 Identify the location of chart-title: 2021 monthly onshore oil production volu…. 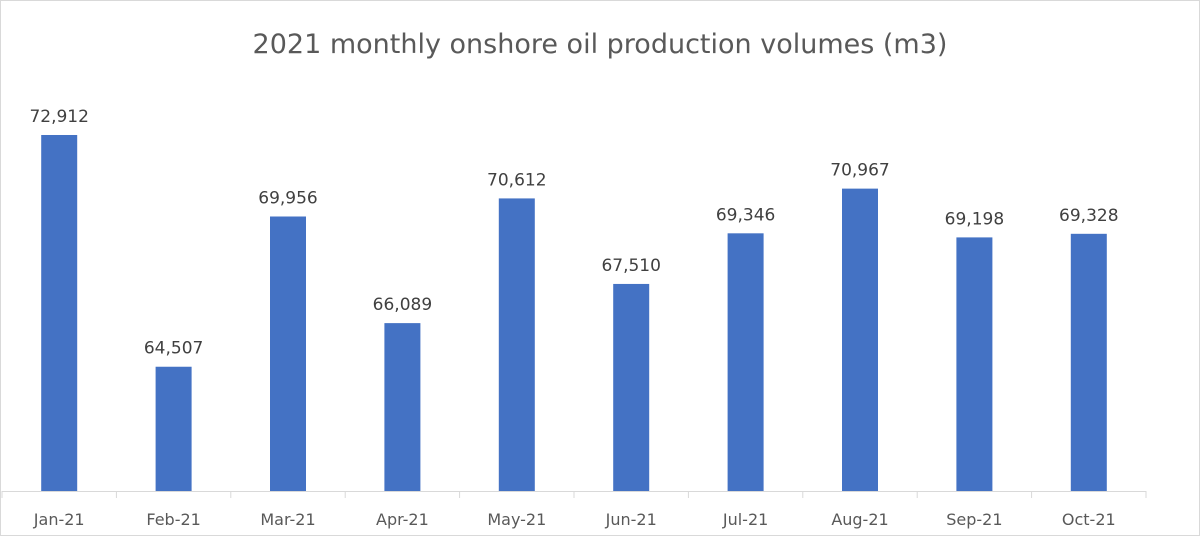
(600, 44).